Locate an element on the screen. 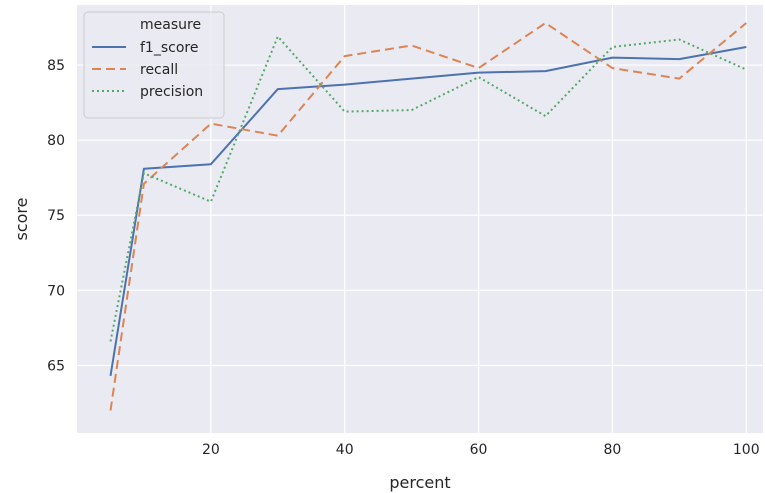 The image size is (765, 493). x-tick-labels: 20 40 60 80 100 is located at coordinates (481, 450).